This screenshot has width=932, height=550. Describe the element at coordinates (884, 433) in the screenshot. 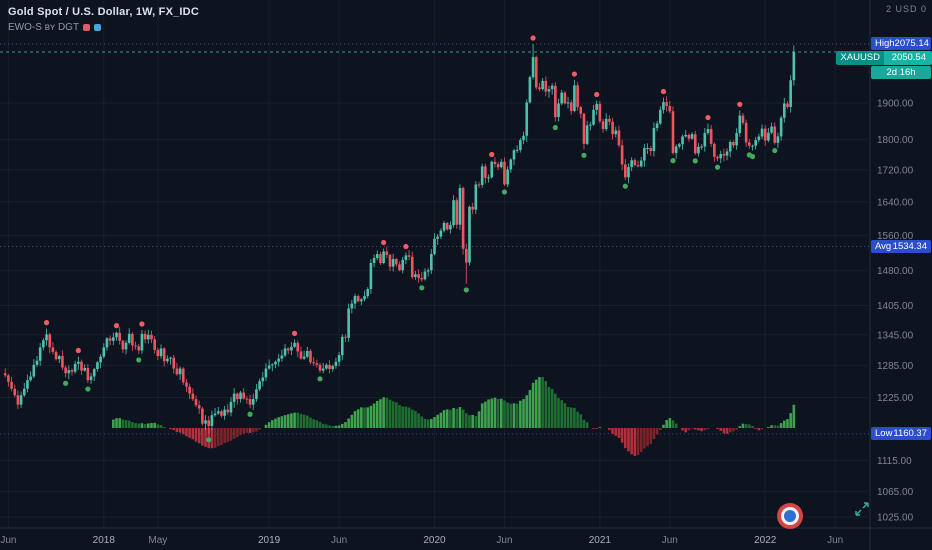

I see `low-label: Low` at that location.